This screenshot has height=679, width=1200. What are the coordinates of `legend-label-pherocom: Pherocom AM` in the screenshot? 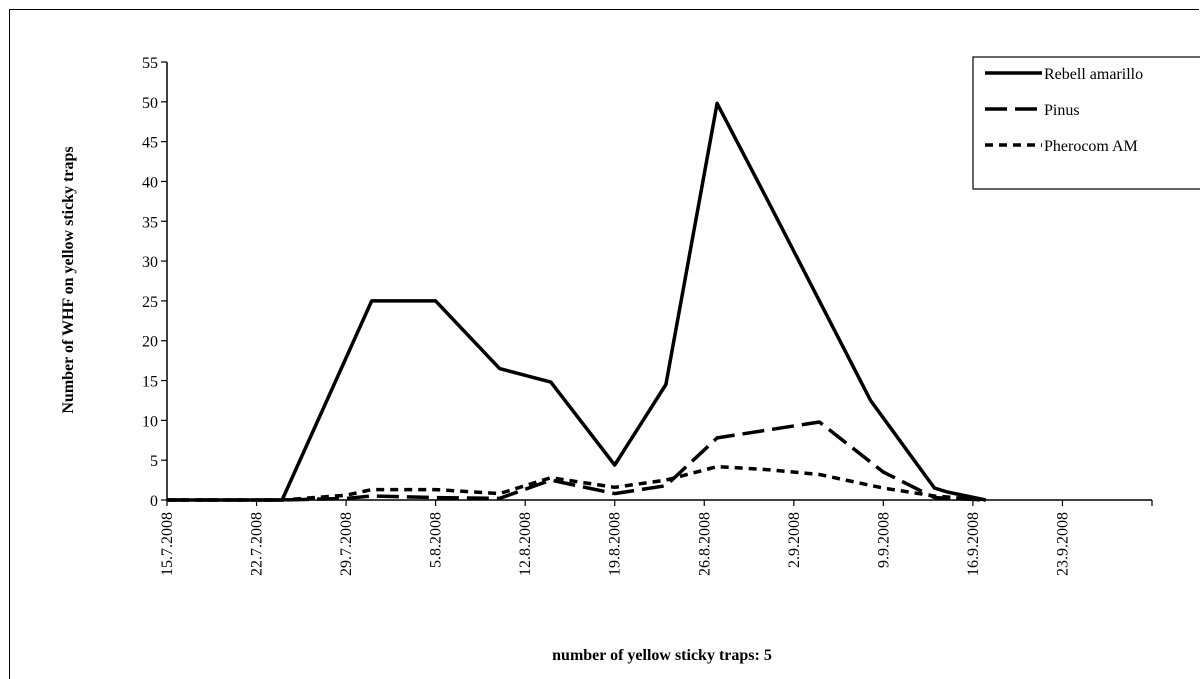 It's located at (1091, 146).